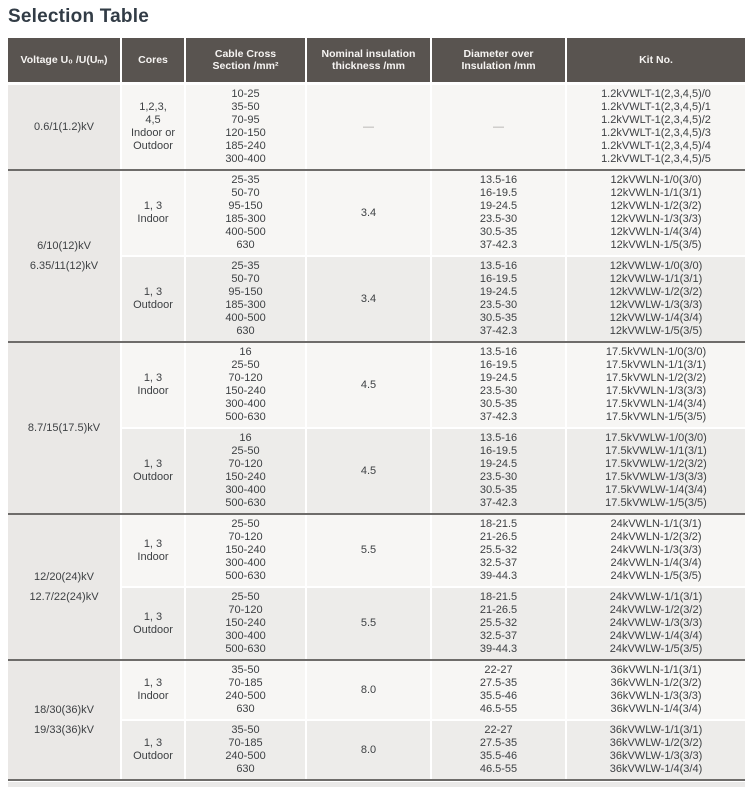  Describe the element at coordinates (656, 537) in the screenshot. I see `cell-line: 24kVWLN-1/2(3/2)` at that location.